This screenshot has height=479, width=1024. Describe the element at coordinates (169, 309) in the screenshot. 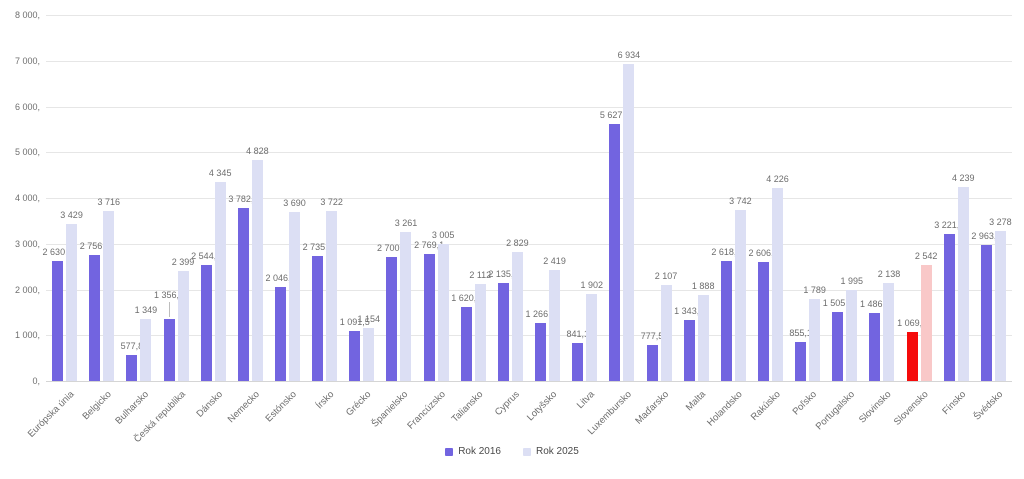

I see `label-leader-line` at that location.